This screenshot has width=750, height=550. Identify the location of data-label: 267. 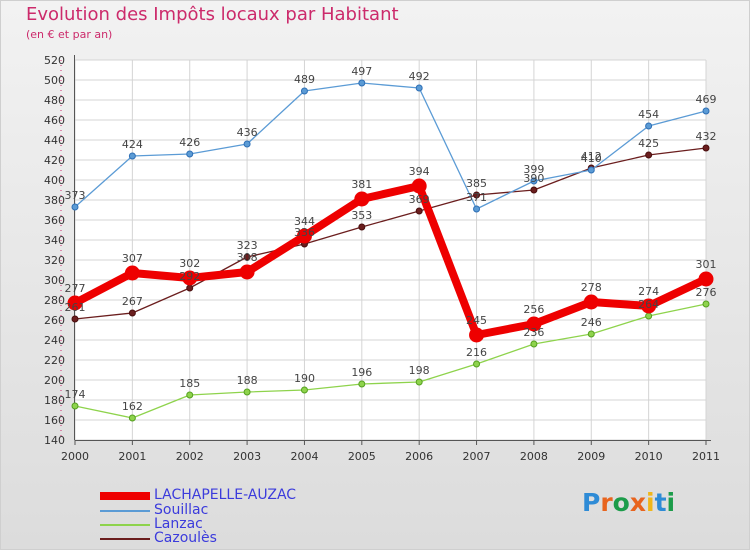
(132, 301).